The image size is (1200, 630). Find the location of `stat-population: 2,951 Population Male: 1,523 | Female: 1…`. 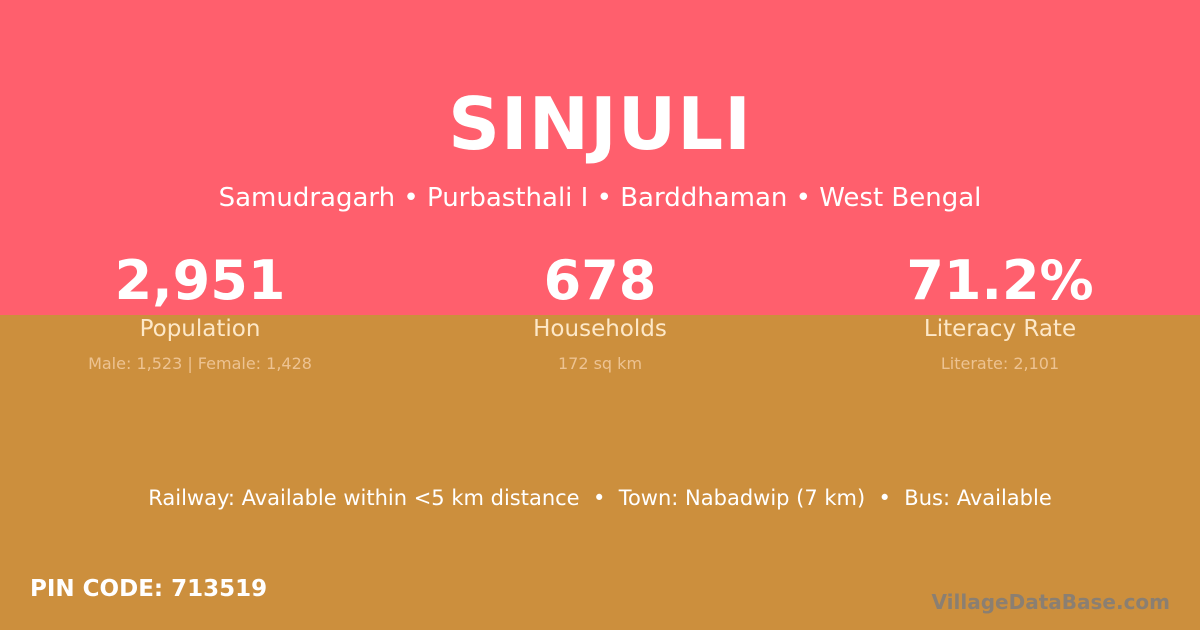

stat-population: 2,951 Population Male: 1,523 | Female: 1… is located at coordinates (200, 311).